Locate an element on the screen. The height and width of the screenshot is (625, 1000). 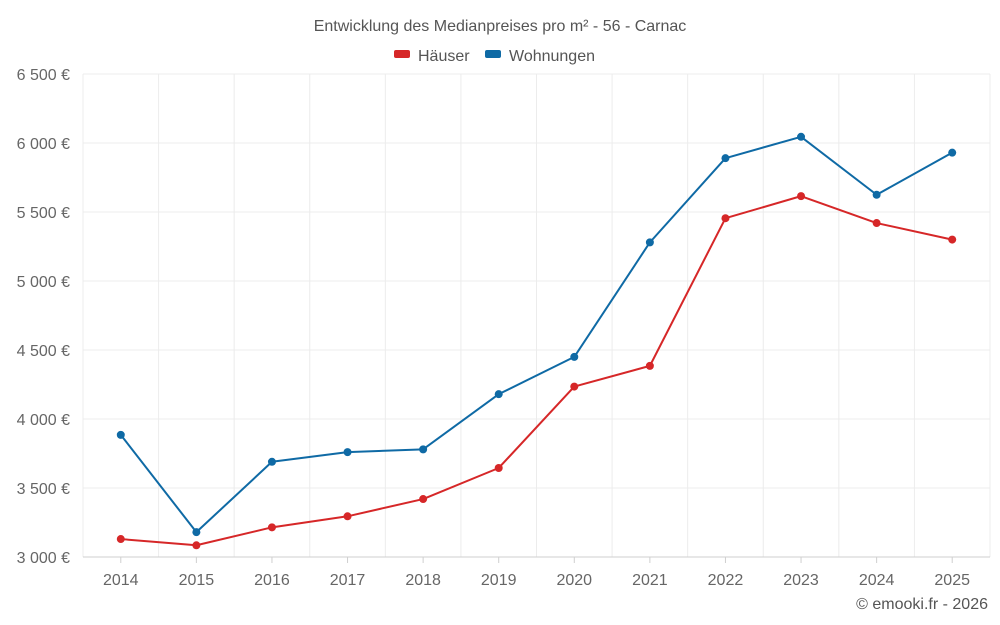
legend-label-haeuser: Häuser is located at coordinates (444, 56).